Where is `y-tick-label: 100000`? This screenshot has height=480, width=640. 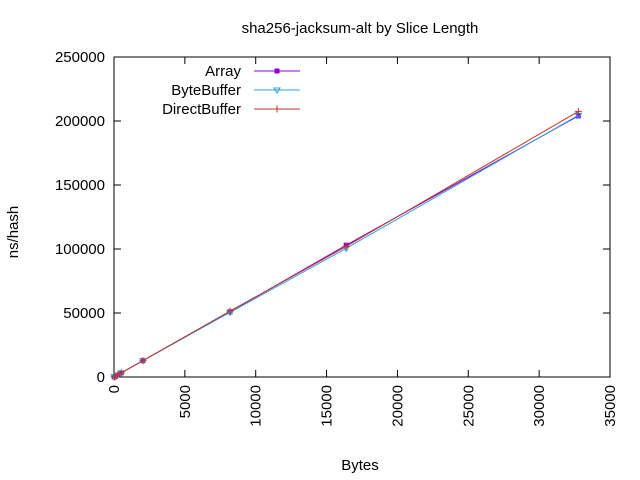 y-tick-label: 100000 is located at coordinates (80, 249).